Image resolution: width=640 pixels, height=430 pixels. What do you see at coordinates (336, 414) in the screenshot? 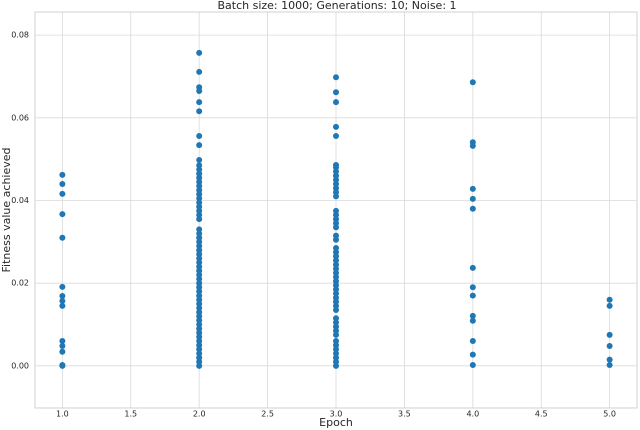
I see `x-tick-label: 3.0` at bounding box center [336, 414].